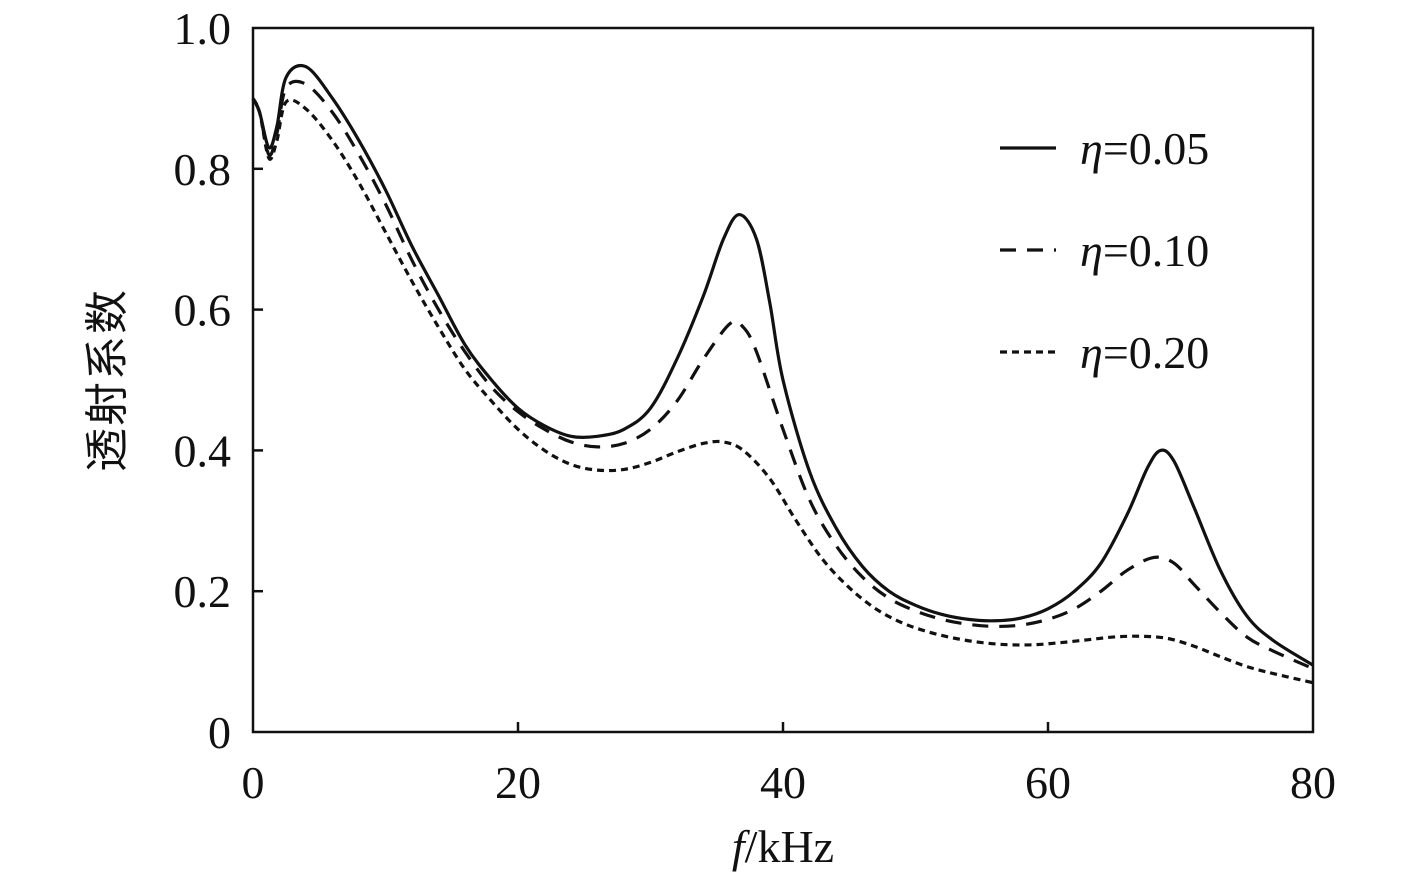 Image resolution: width=1417 pixels, height=882 pixels. I want to click on legend-label-2: η=0.10, so click(1144, 250).